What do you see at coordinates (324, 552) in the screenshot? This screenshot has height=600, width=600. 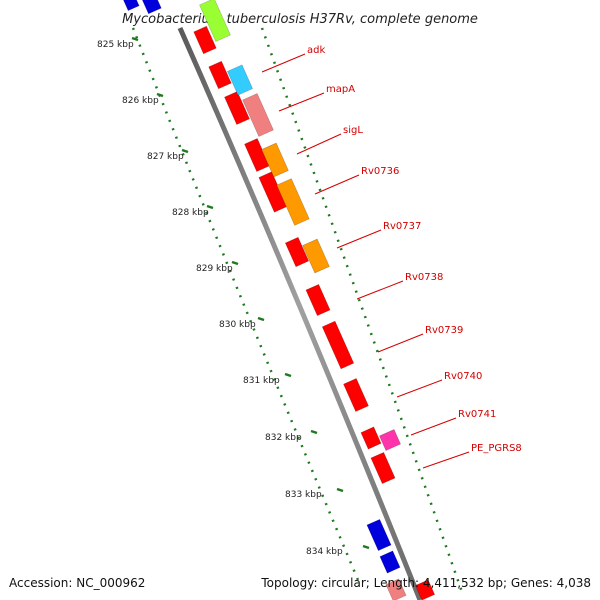 I see `tick-label: 834 kbp` at bounding box center [324, 552].